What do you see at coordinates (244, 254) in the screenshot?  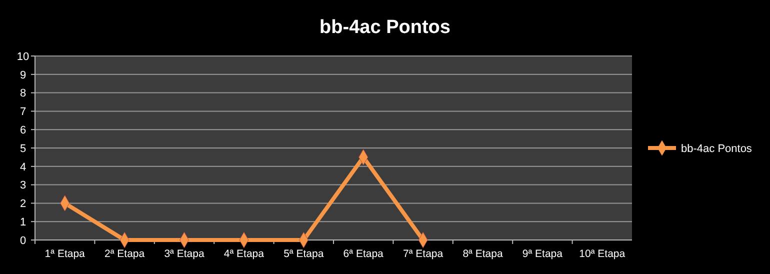 I see `x-tick-label: 4ª Etapa` at bounding box center [244, 254].